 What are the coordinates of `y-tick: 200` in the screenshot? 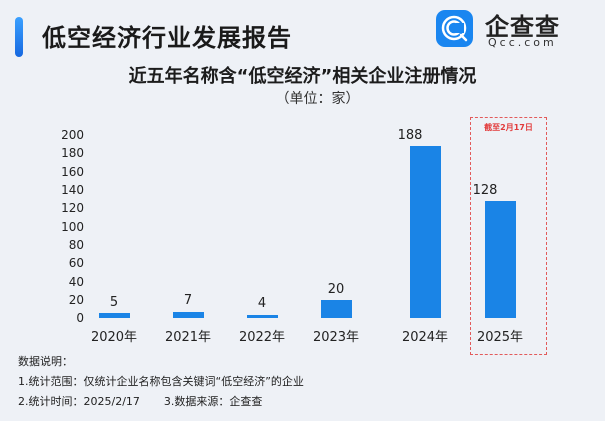 It's located at (72, 135).